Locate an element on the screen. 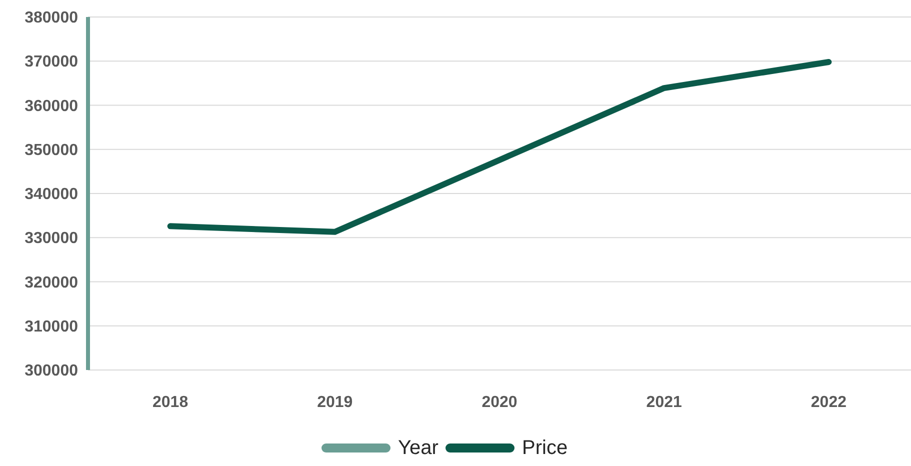  x-tick-label: 2019 is located at coordinates (335, 402).